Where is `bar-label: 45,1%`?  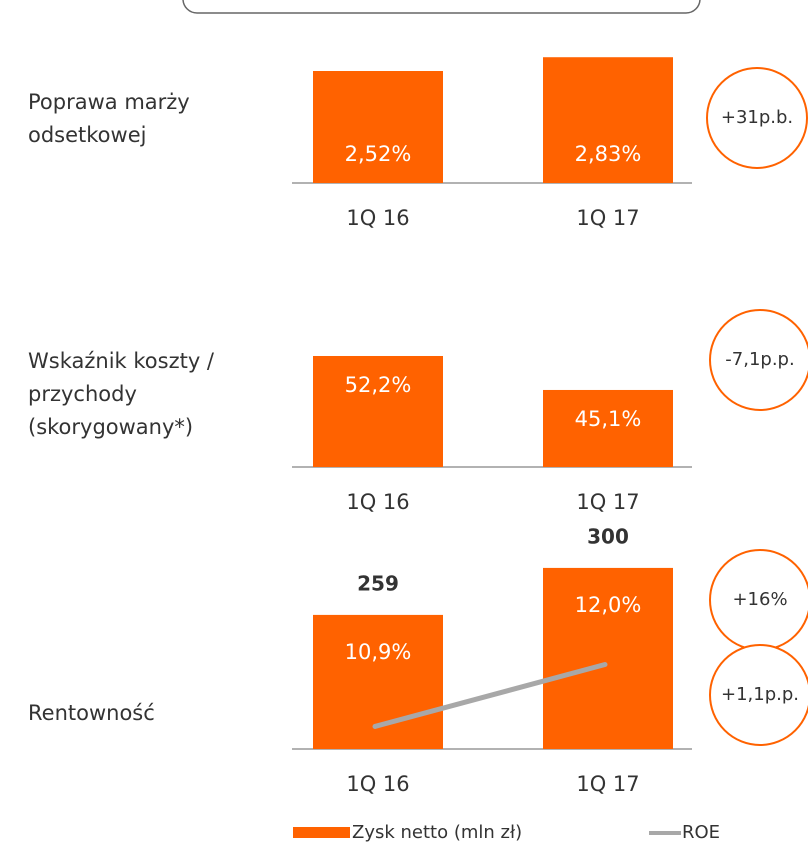
bar-label: 45,1% is located at coordinates (608, 419).